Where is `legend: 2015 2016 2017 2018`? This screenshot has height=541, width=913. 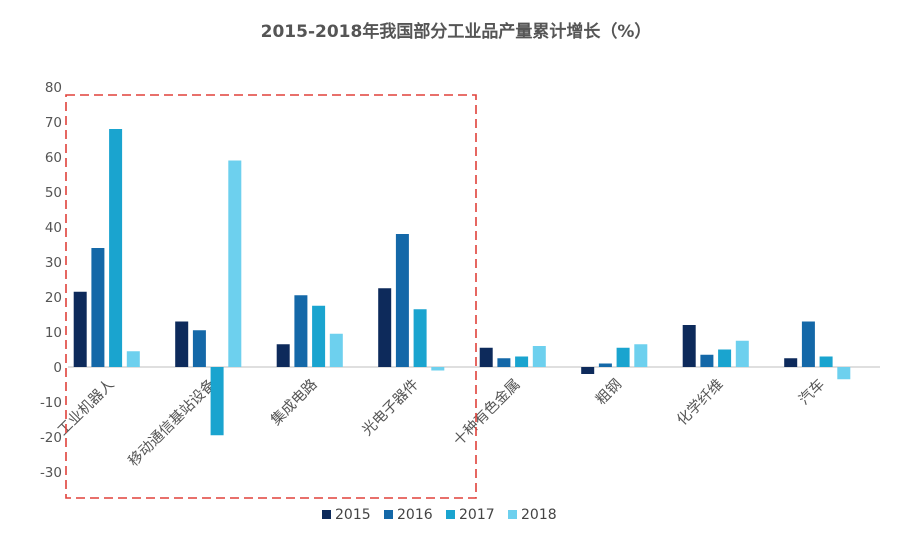 legend: 2015 2016 2017 2018 is located at coordinates (439, 515).